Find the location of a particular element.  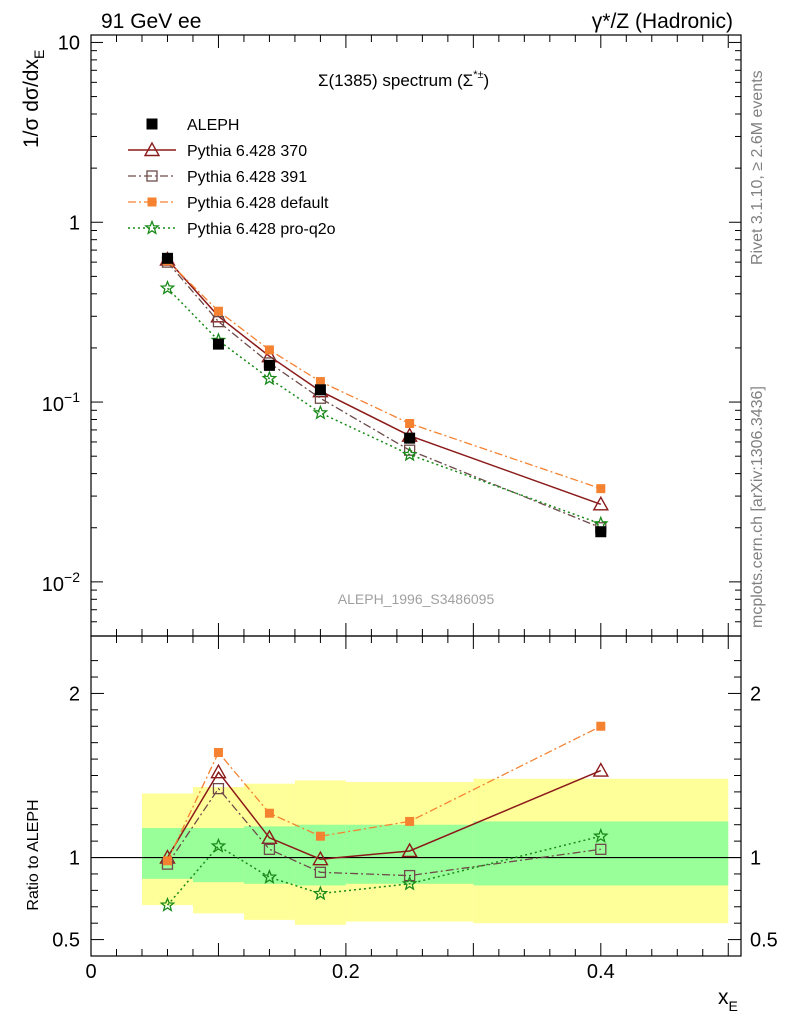

x-tick-label: 0.2 is located at coordinates (346, 972).